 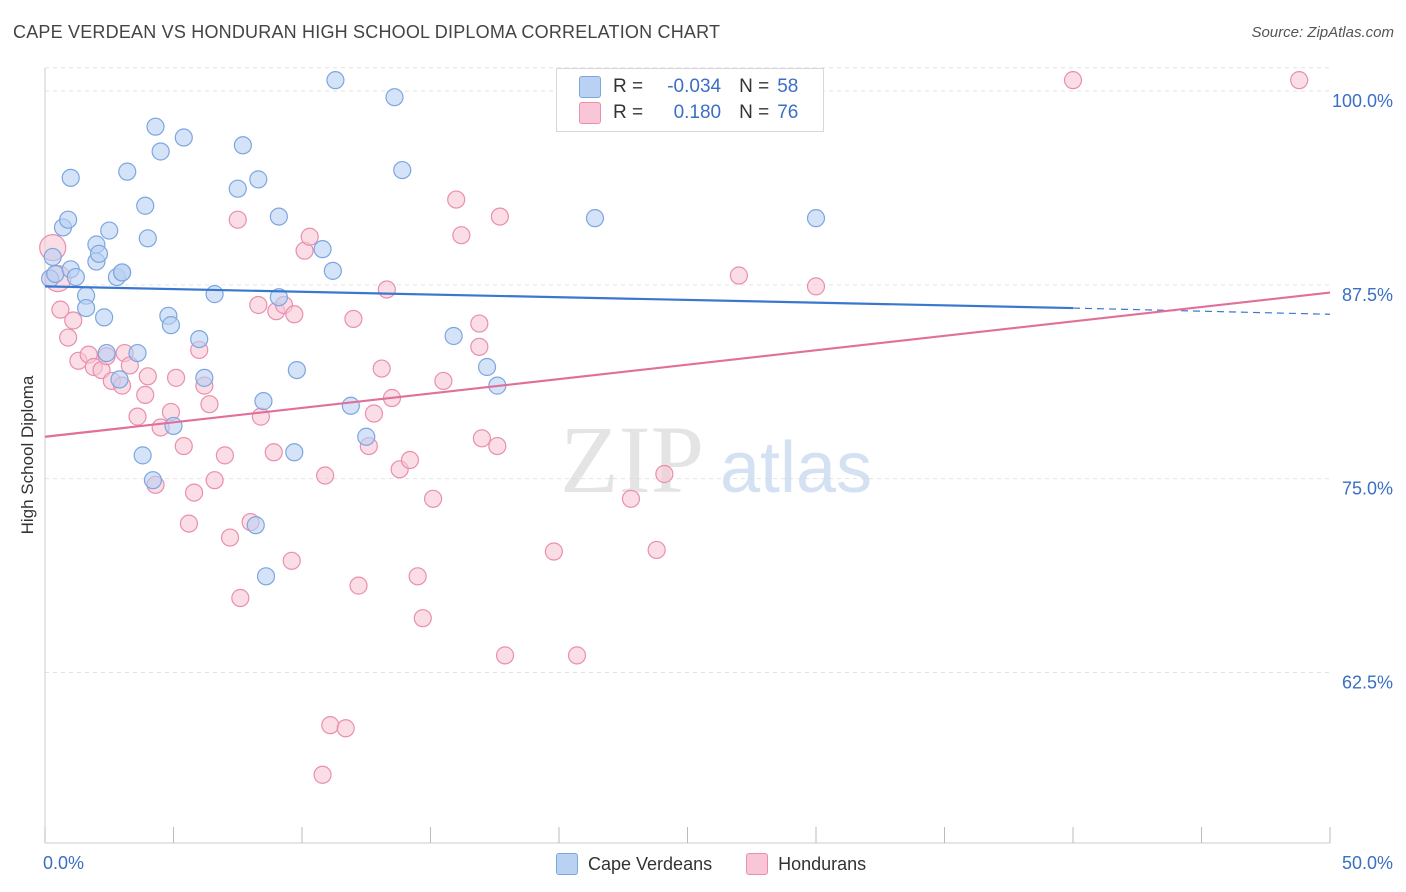 What do you see at coordinates (806, 864) in the screenshot?
I see `legend-item-hondurans: Hondurans` at bounding box center [806, 864].